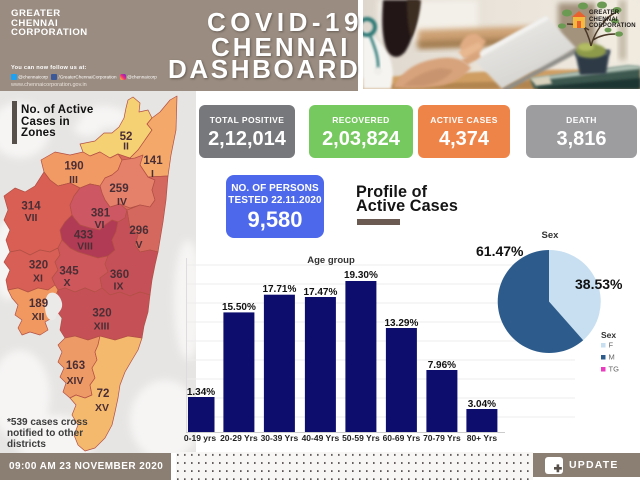 The width and height of the screenshot is (640, 480). What do you see at coordinates (122, 202) in the screenshot?
I see `svg-text: IV` at bounding box center [122, 202].